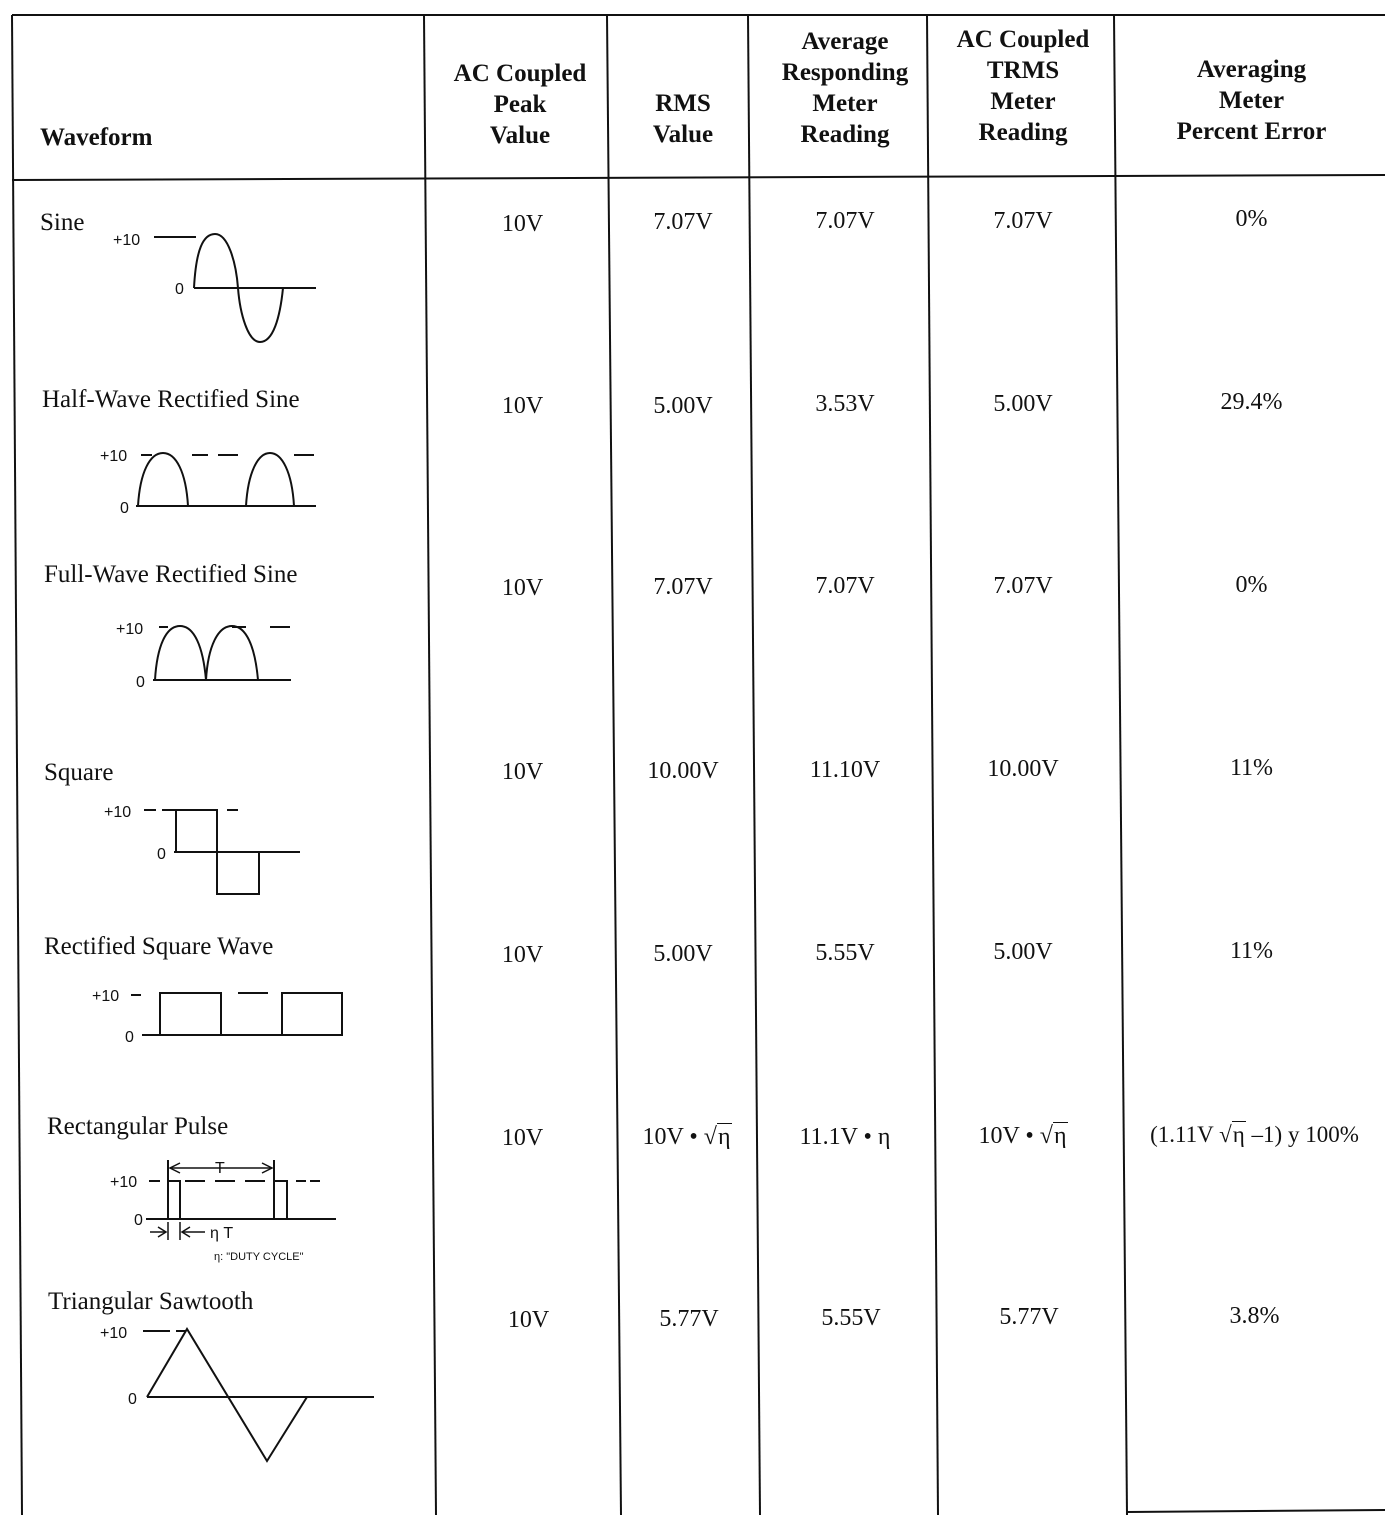 The height and width of the screenshot is (1515, 1385). Describe the element at coordinates (845, 88) in the screenshot. I see `header-average-reading: Average Responding Meter Reading` at that location.